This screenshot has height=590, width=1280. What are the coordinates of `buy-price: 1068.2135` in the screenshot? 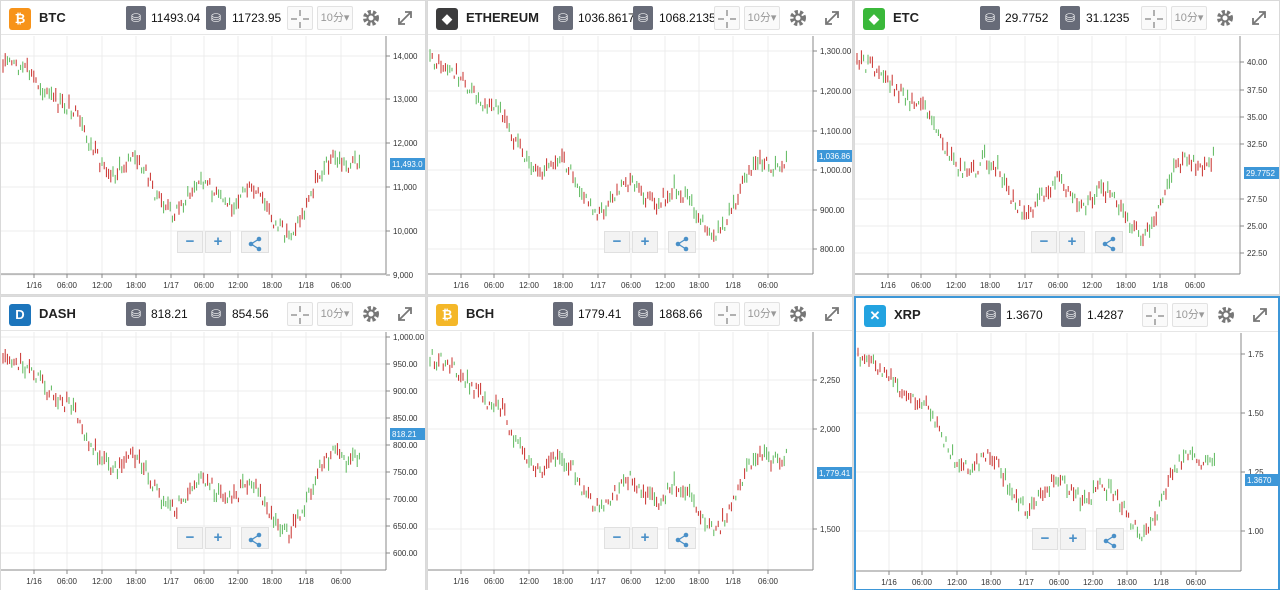 It's located at (687, 18).